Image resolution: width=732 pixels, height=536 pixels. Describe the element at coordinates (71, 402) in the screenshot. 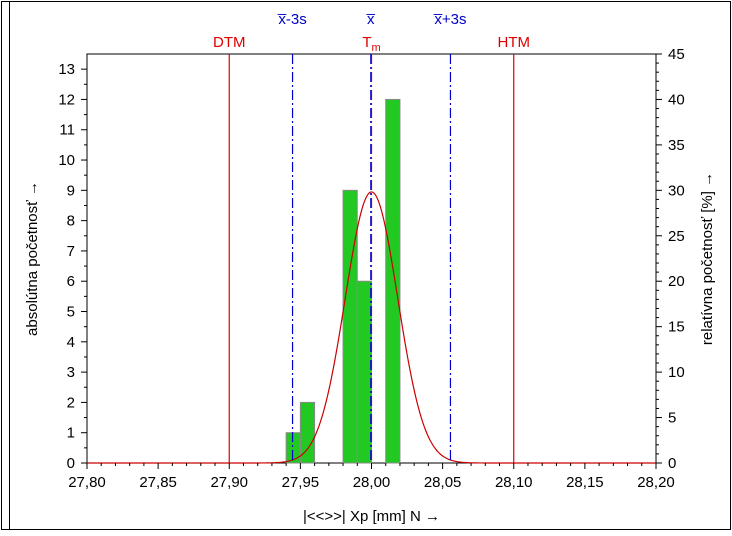

I see `y-left-tick-label: 2` at that location.